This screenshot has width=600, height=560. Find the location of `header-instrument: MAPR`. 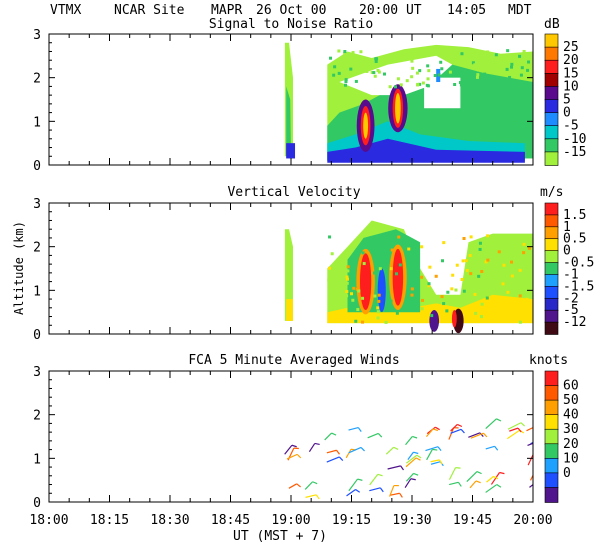

header-instrument: MAPR is located at coordinates (226, 10).